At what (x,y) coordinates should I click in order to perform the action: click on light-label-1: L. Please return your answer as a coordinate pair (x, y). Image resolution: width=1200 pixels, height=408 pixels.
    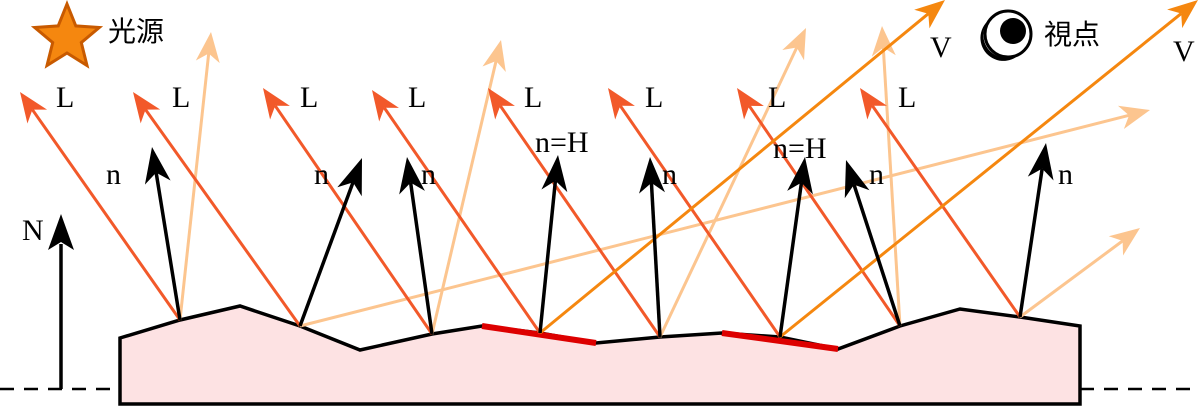
    Looking at the image, I should click on (65, 97).